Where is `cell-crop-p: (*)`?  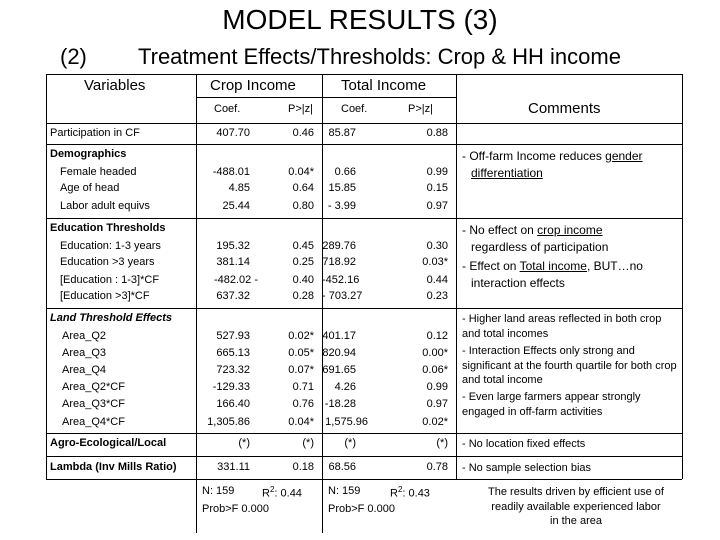
cell-crop-p: (*) is located at coordinates (308, 443).